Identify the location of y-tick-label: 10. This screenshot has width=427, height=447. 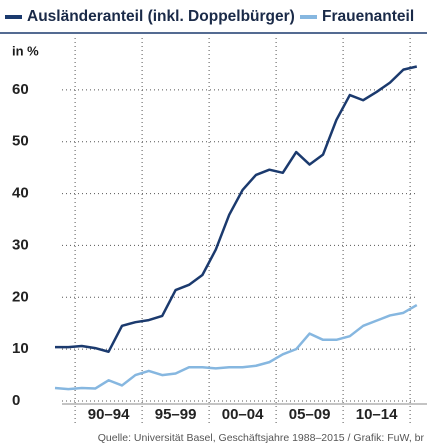
(20, 348).